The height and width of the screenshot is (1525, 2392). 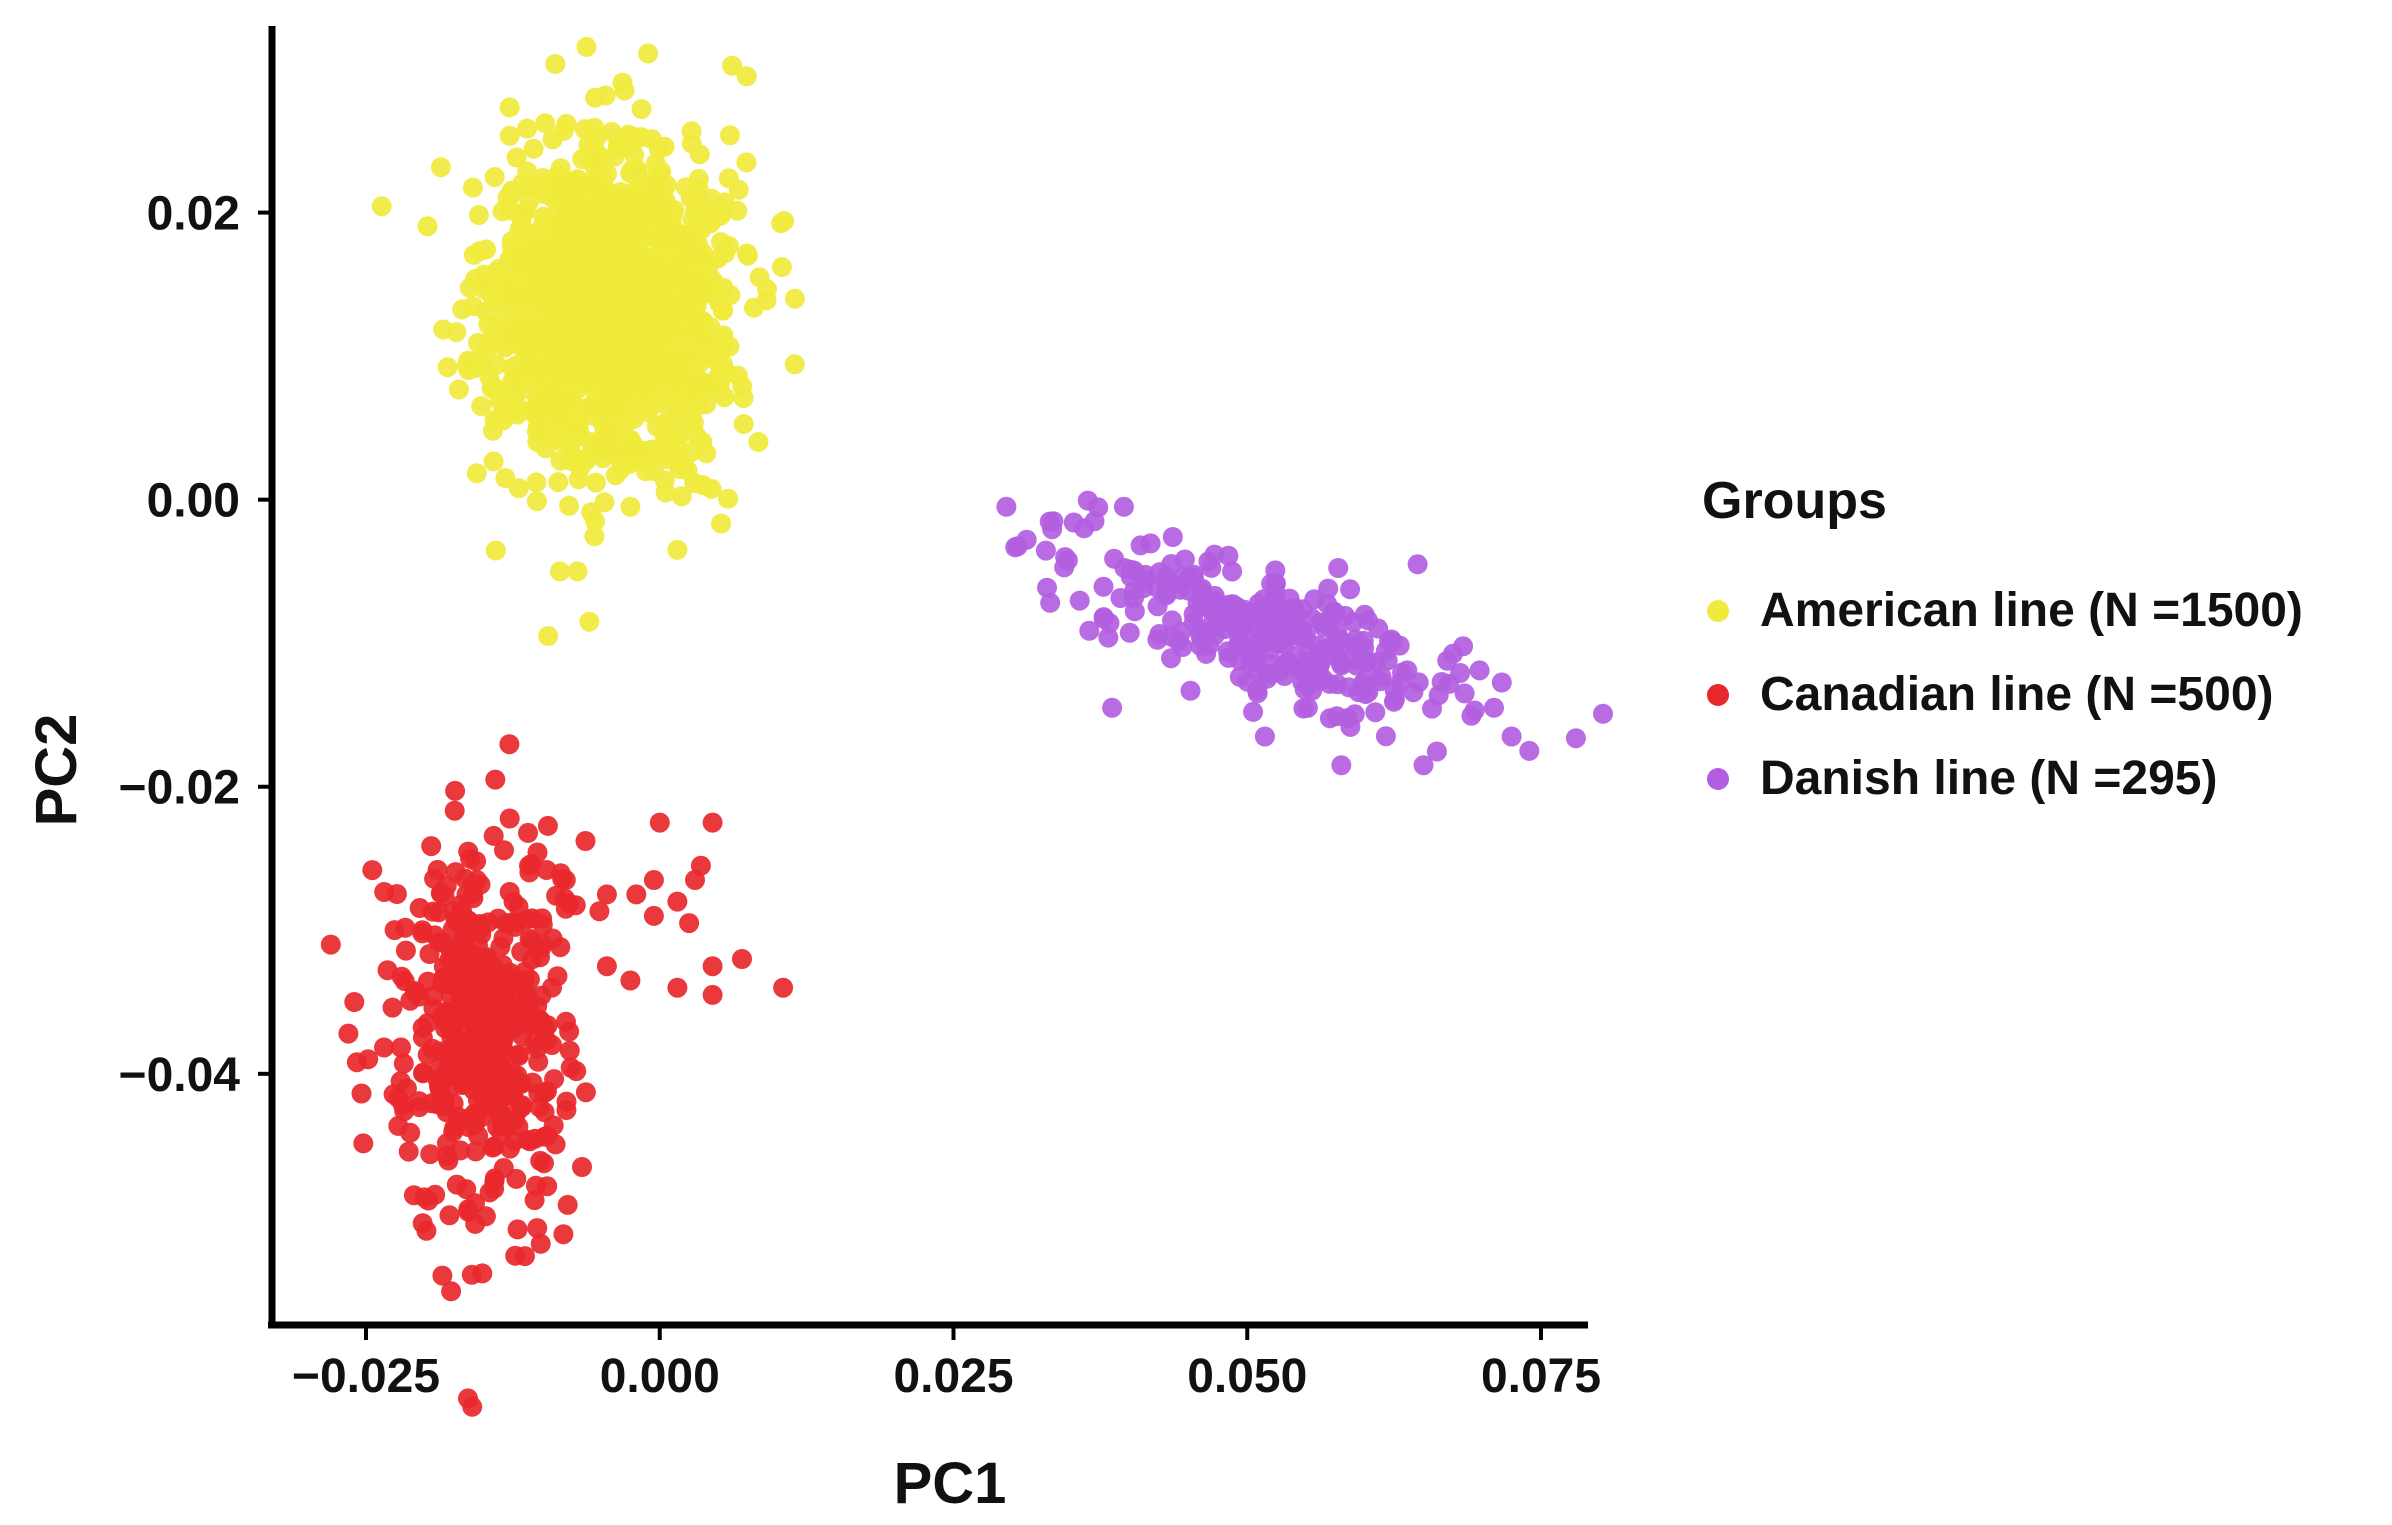 I want to click on y-tick-label: 0.02, so click(x=193, y=214).